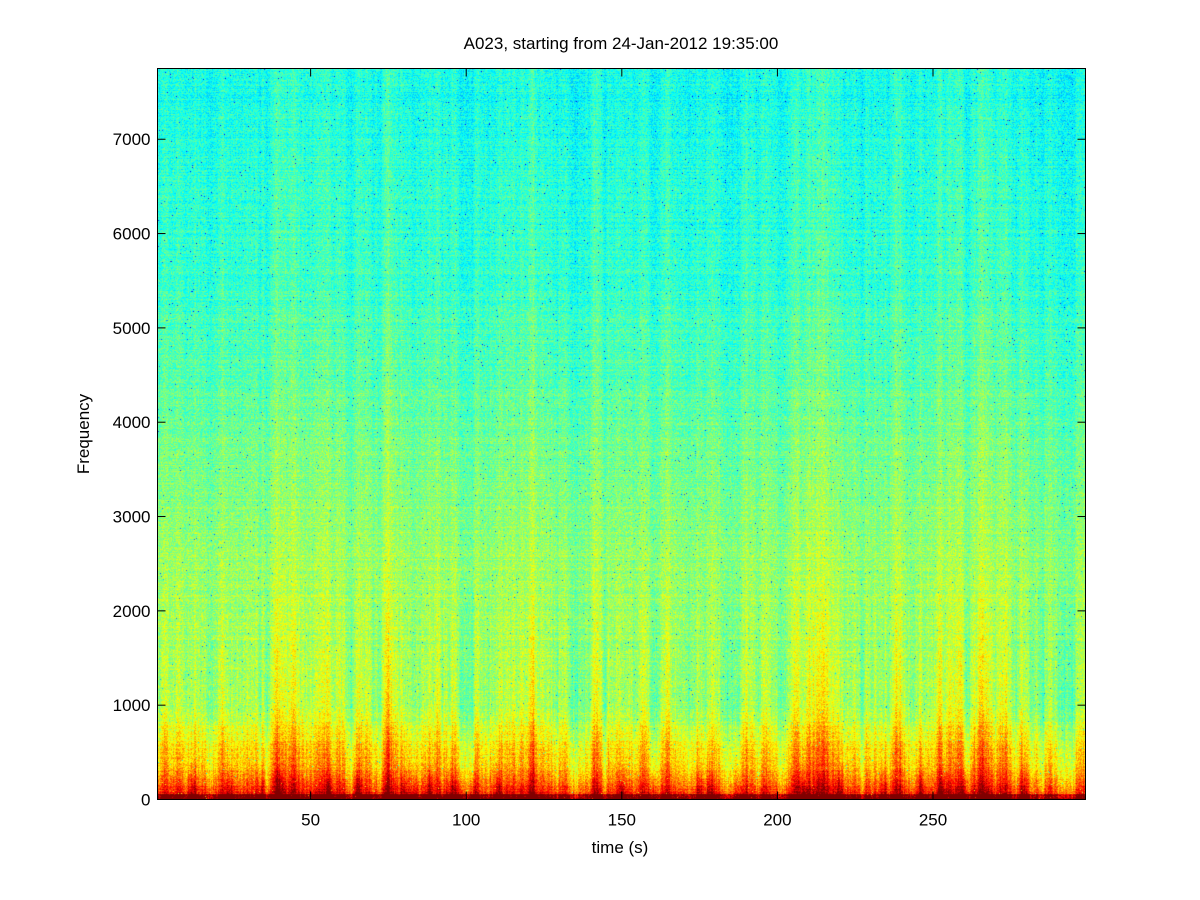 Image resolution: width=1200 pixels, height=900 pixels. What do you see at coordinates (621, 43) in the screenshot?
I see `chart-title: A023, starting from 24-Jan-2012 19:35:00` at bounding box center [621, 43].